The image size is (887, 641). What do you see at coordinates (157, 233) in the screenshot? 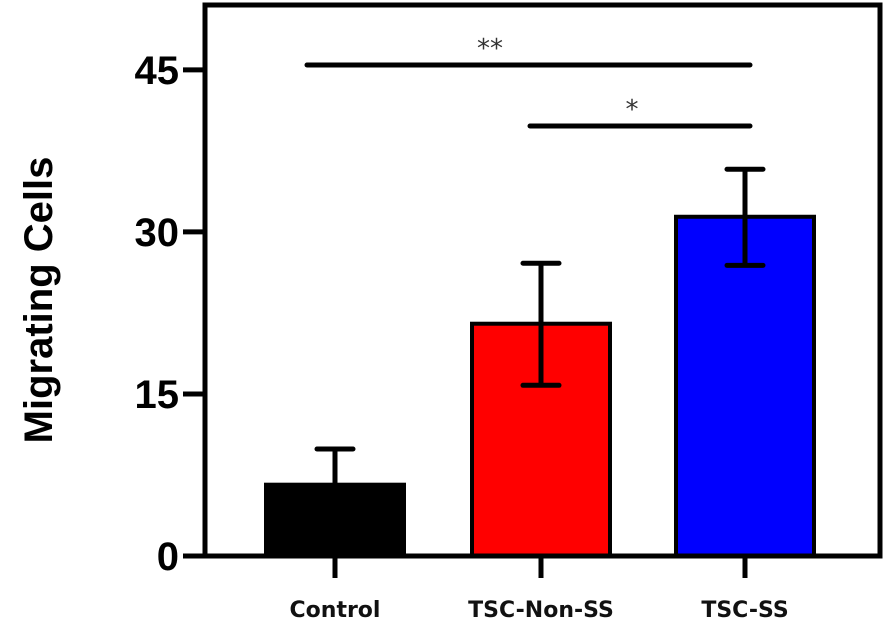
I see `y-tick-label: 30` at bounding box center [157, 233].